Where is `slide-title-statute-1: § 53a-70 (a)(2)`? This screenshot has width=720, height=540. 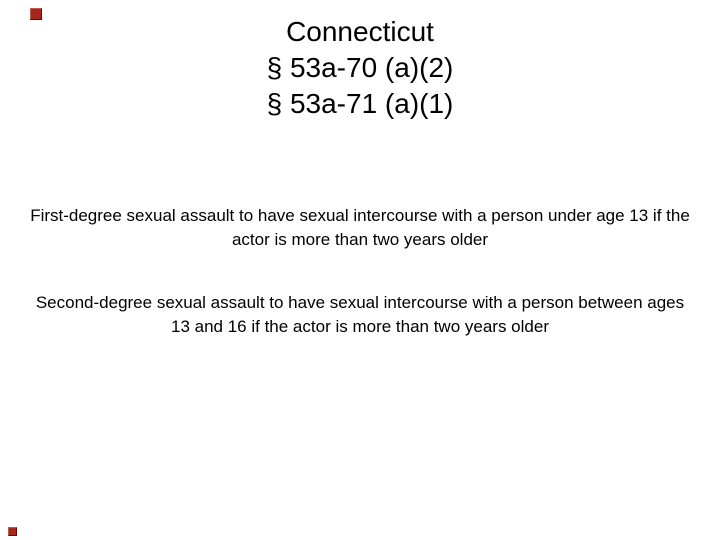 slide-title-statute-1: § 53a-70 (a)(2) is located at coordinates (360, 67).